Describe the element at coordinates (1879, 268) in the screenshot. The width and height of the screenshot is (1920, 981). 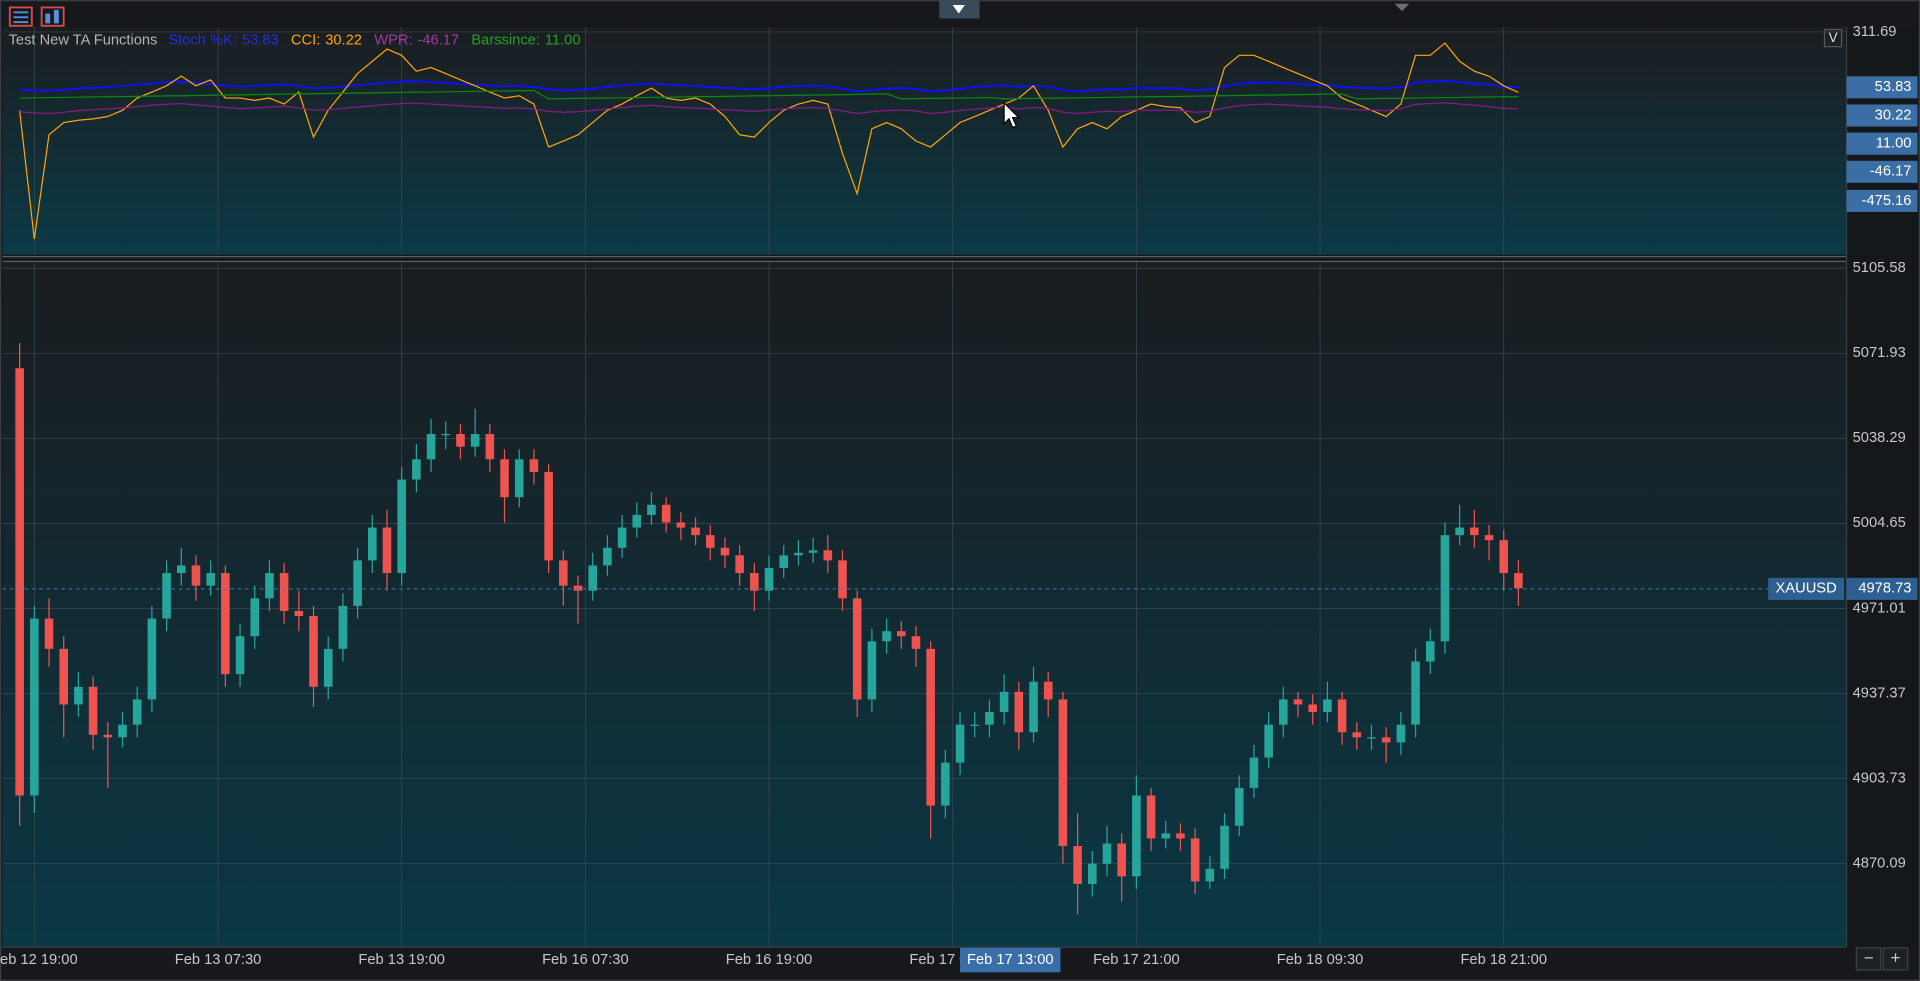
I see `y-tick-label: 5105.58` at that location.